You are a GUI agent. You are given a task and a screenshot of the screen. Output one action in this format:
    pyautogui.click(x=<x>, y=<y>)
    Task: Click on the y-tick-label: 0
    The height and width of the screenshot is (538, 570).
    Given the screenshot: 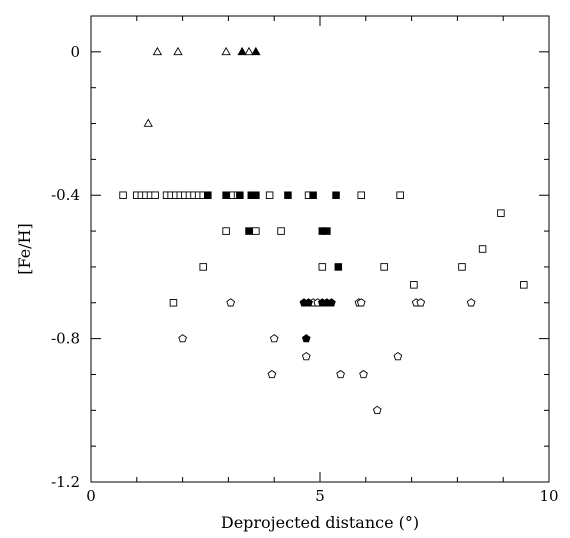 What is the action you would take?
    pyautogui.click(x=75, y=52)
    